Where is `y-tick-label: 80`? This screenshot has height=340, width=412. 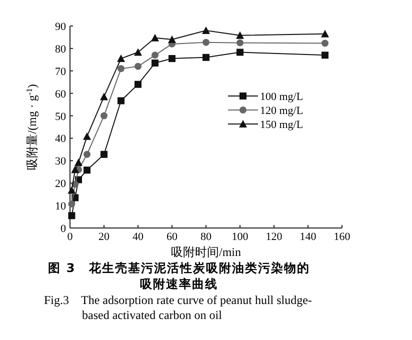
y-tick-label: 80 is located at coordinates (60, 49).